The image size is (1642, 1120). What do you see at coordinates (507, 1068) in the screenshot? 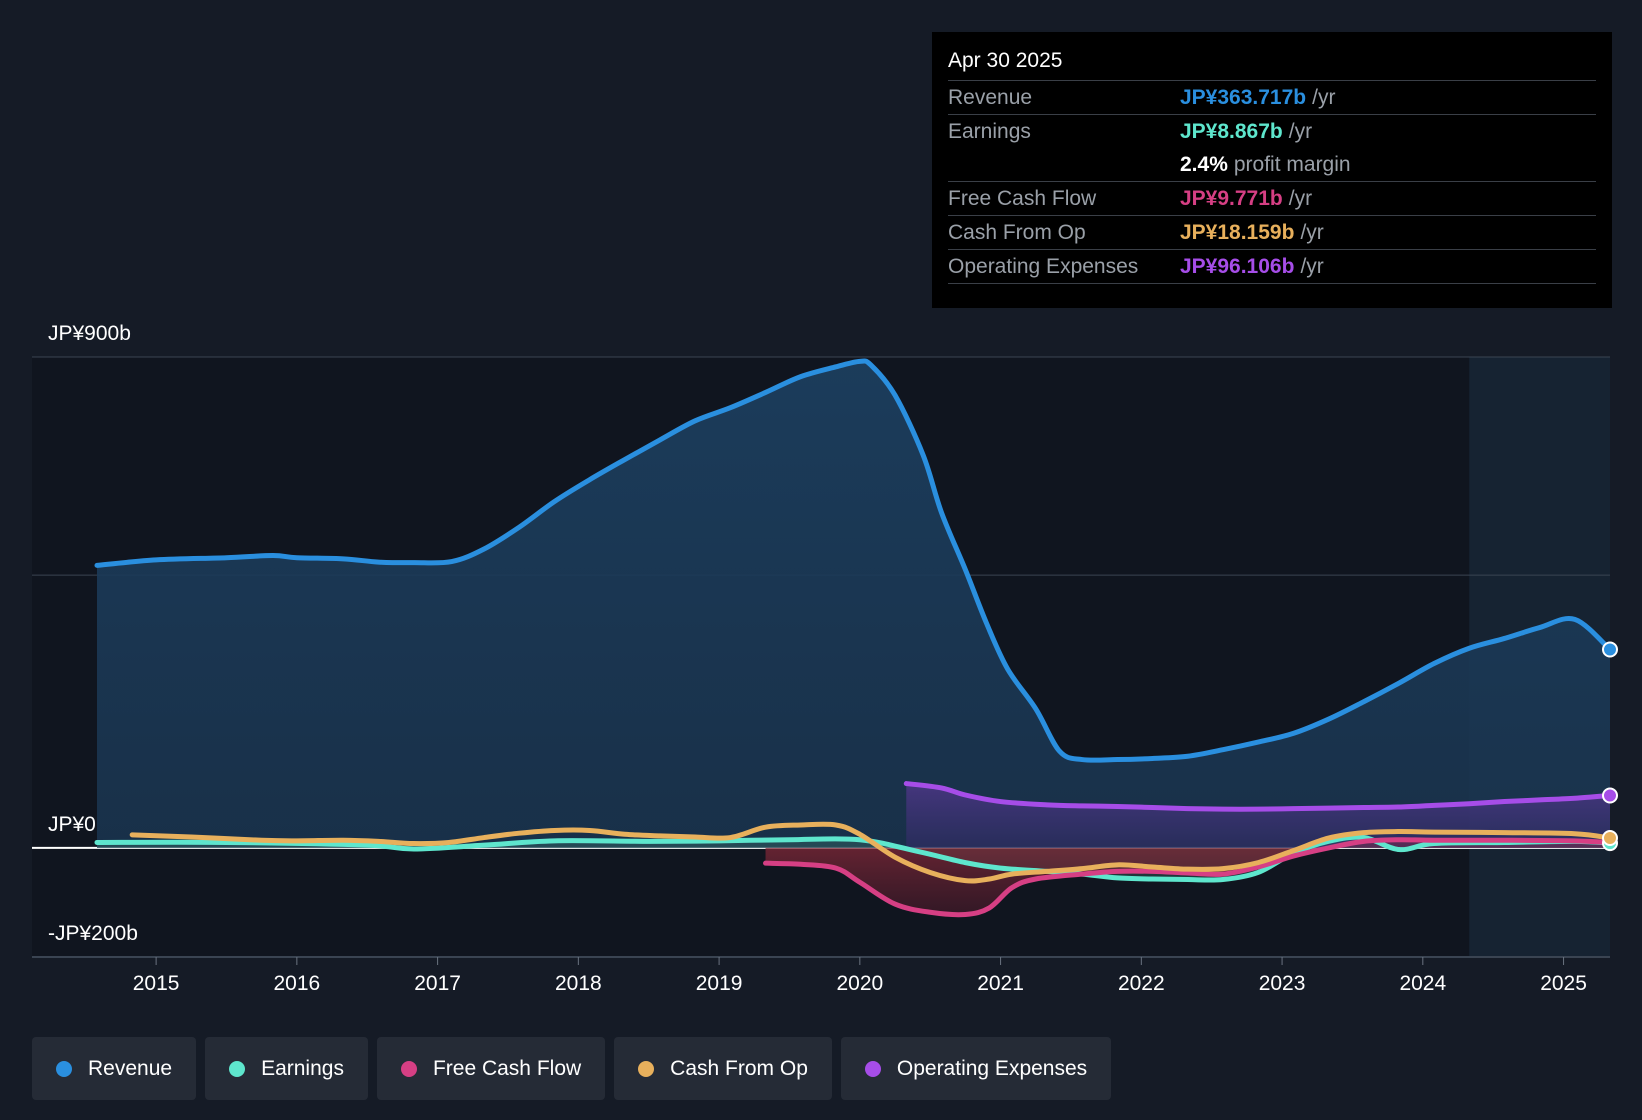
I see `legend-label: Free Cash Flow` at bounding box center [507, 1068].